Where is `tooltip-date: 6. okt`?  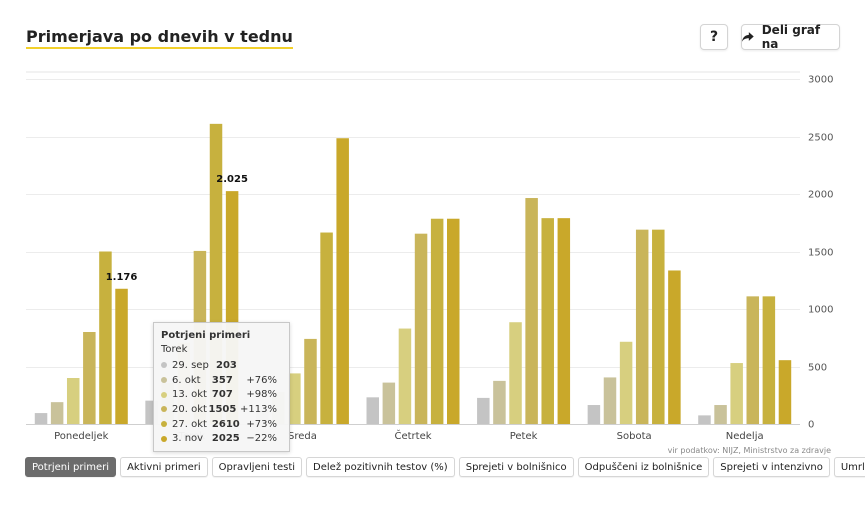 tooltip-date: 6. okt is located at coordinates (186, 380).